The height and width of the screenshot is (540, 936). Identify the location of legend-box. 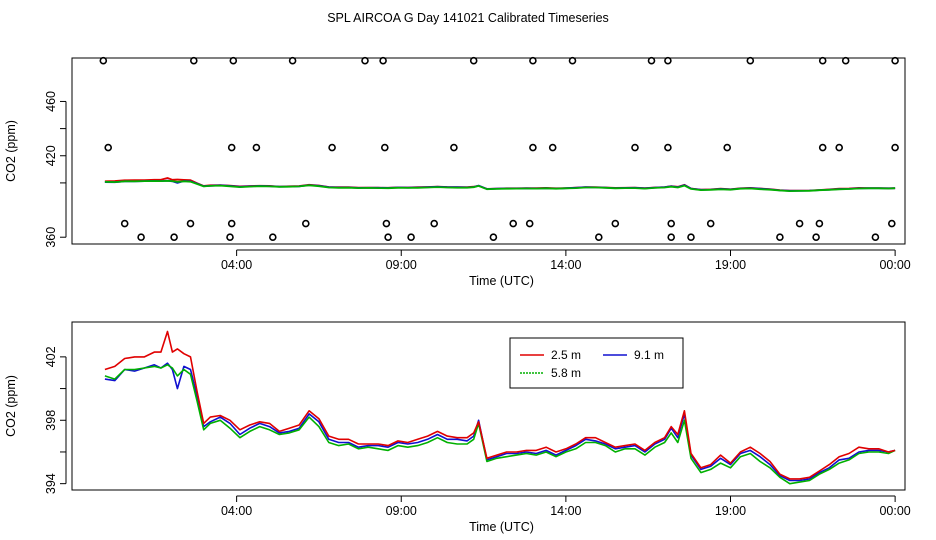
(596, 363).